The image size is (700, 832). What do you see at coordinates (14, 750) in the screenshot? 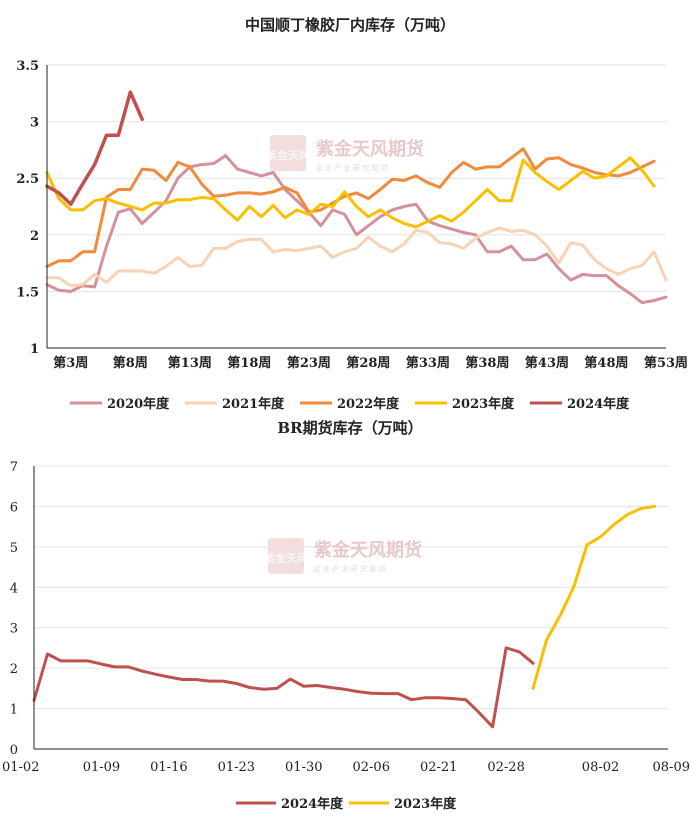
I see `chart-2-y-tick-0: 0` at bounding box center [14, 750].